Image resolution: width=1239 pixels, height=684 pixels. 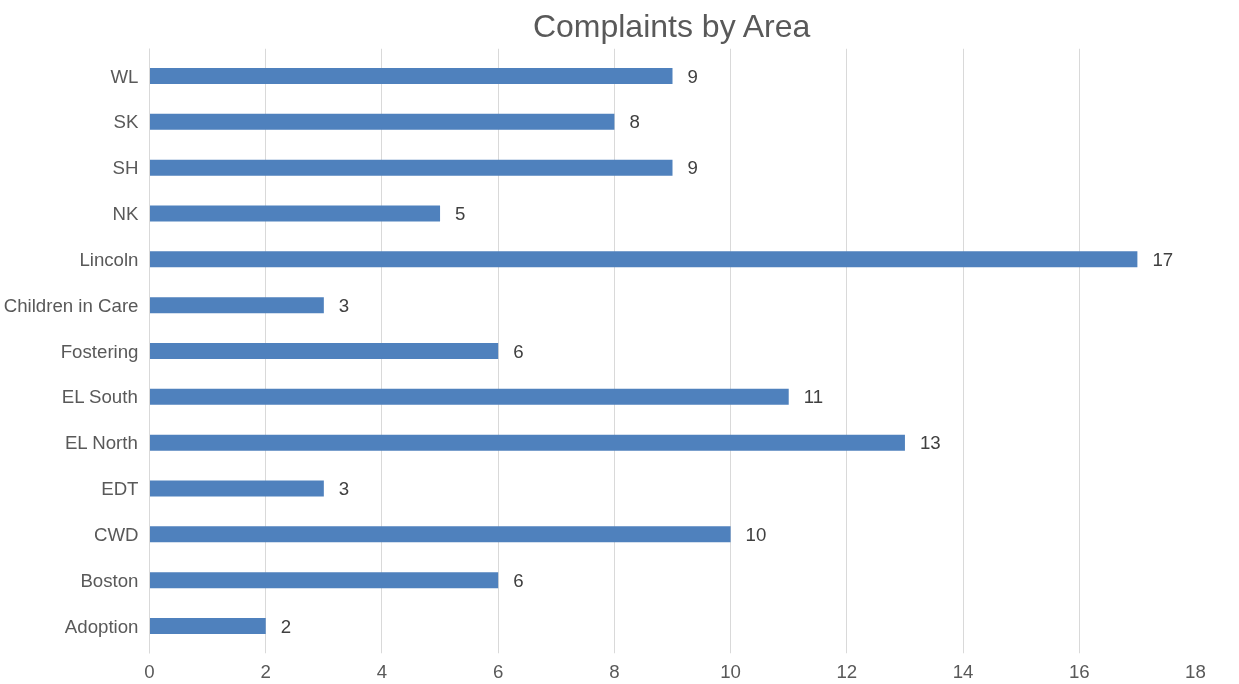 I want to click on y-tick-label: EL South, so click(x=99, y=397).